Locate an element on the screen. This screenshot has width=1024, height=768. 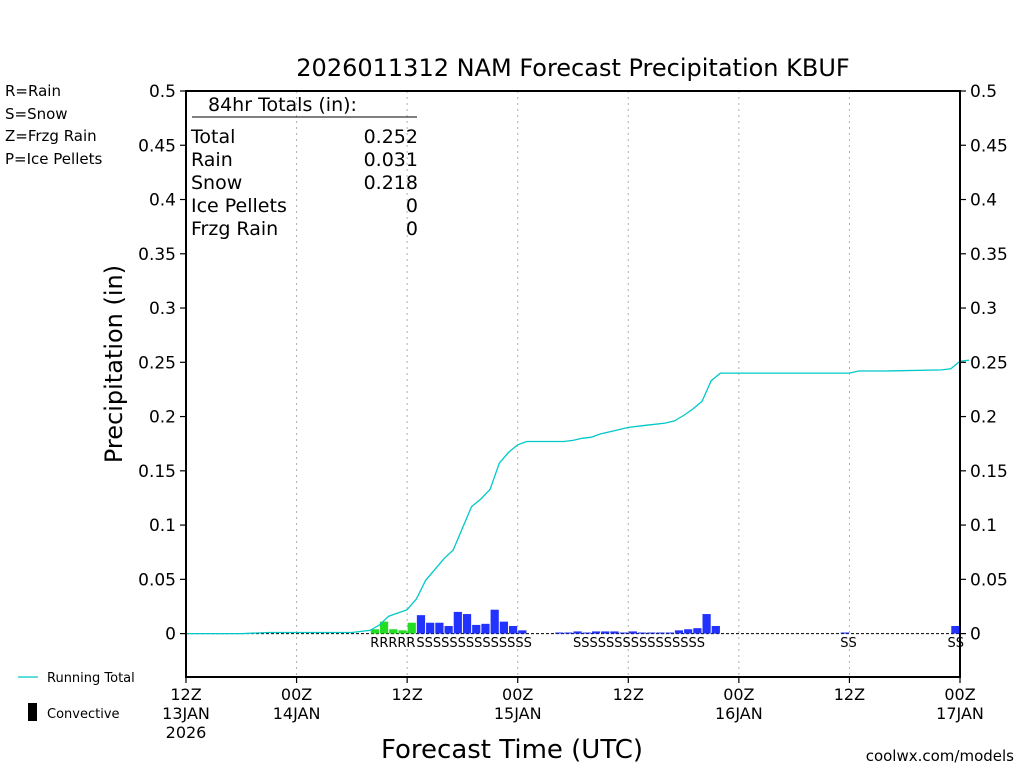
precip-type-strings: RRRRR SSSSSSSSSSSSSS SSSSSSSSSSSSSSSS SS SS is located at coordinates (667, 643).